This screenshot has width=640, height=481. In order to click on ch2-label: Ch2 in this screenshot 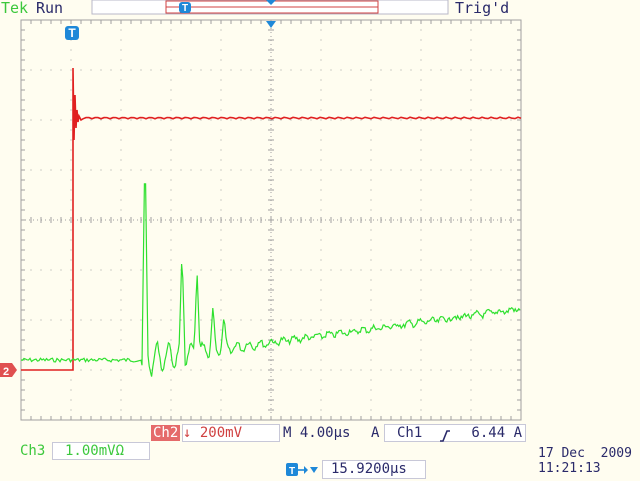, I will do `click(166, 433)`.